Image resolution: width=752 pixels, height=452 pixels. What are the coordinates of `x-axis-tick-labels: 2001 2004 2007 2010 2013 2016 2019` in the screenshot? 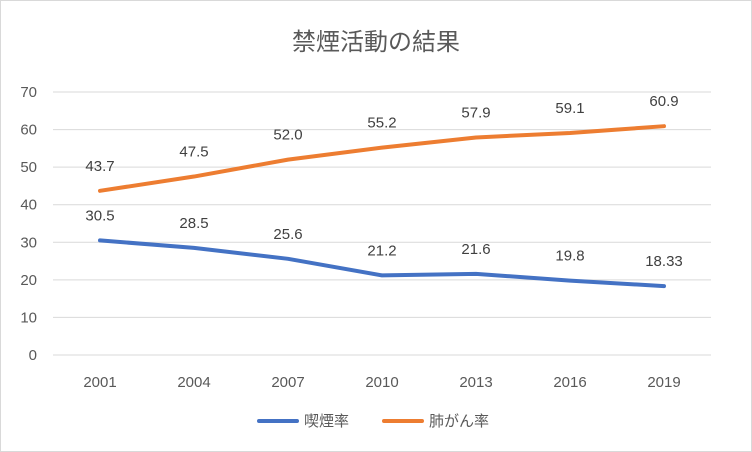 It's located at (381, 382).